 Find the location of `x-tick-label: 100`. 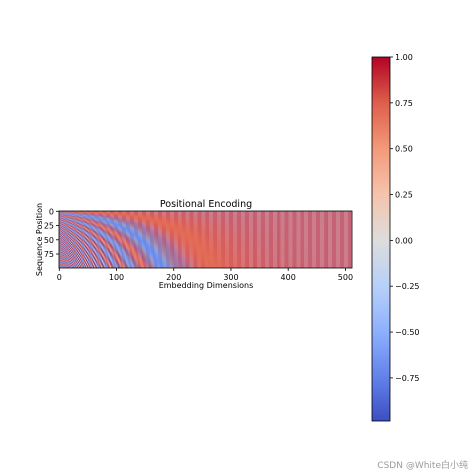

x-tick-label: 100 is located at coordinates (116, 277).